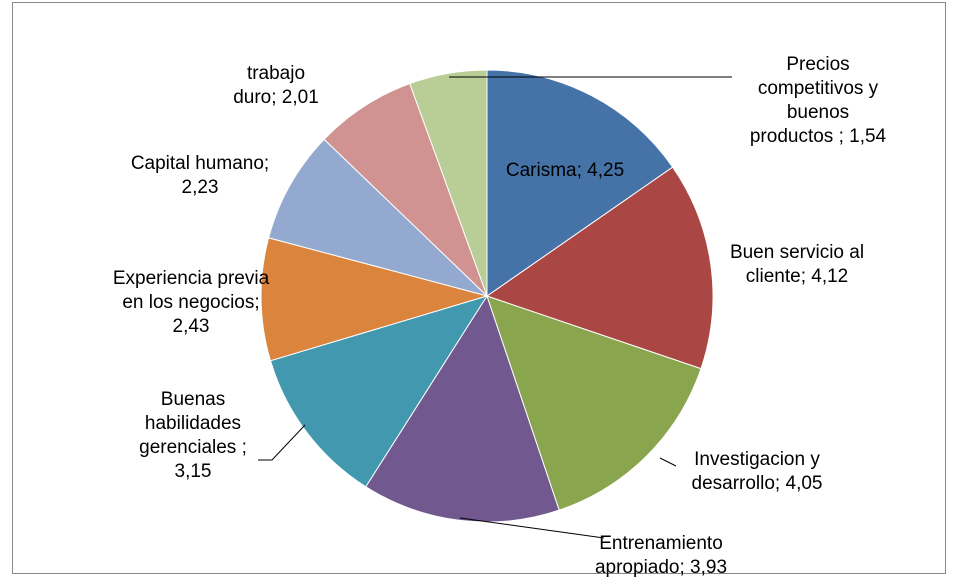  What do you see at coordinates (543, 170) in the screenshot?
I see `category-label: Carisma;` at bounding box center [543, 170].